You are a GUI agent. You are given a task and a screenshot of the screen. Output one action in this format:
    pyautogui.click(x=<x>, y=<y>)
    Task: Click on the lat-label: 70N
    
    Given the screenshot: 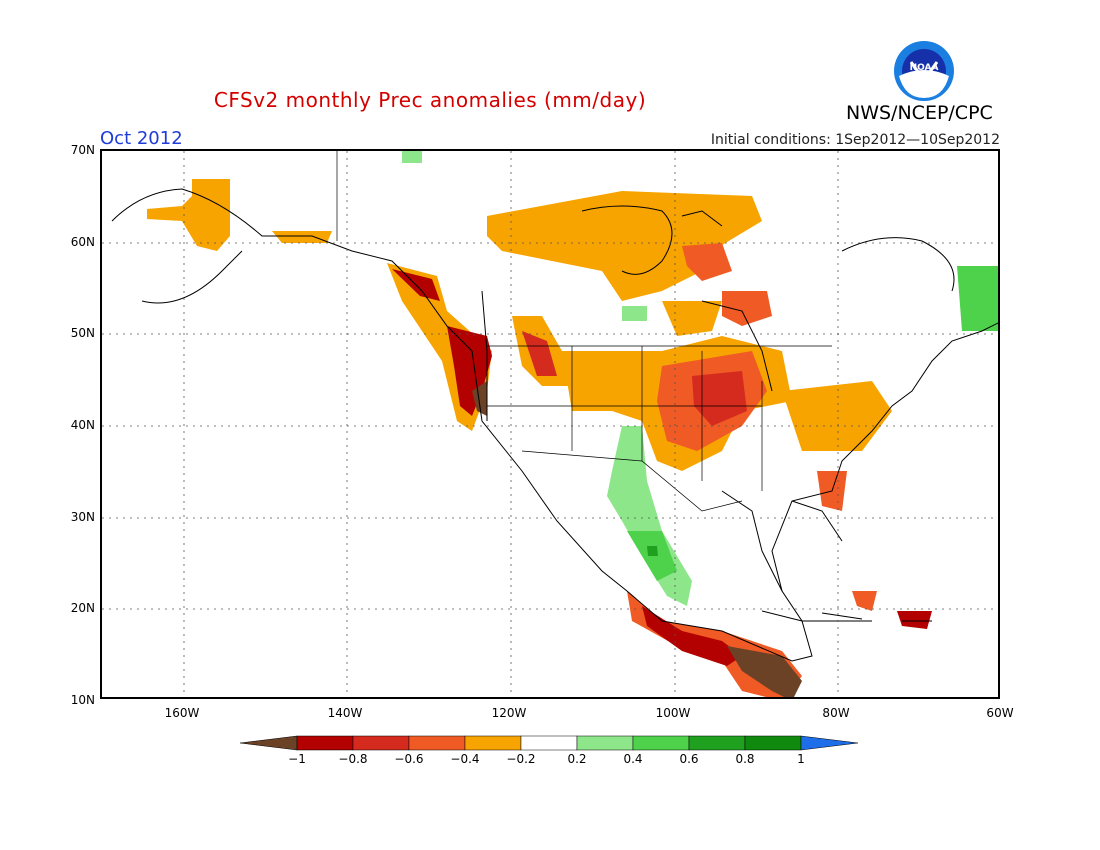 What is the action you would take?
    pyautogui.click(x=82, y=150)
    